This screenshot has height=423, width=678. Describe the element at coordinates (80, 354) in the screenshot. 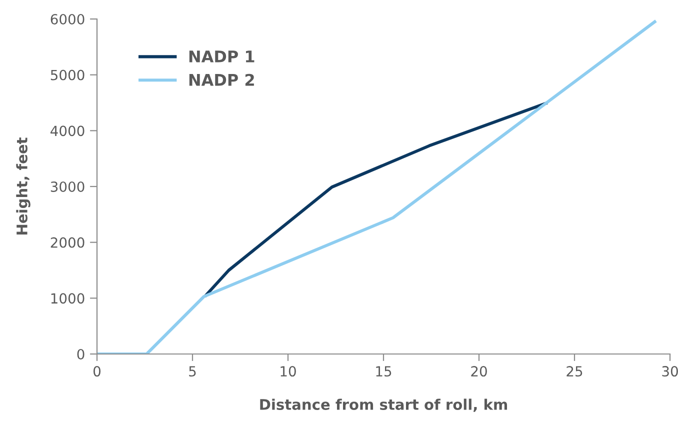

I see `y-tick-label: 0` at that location.